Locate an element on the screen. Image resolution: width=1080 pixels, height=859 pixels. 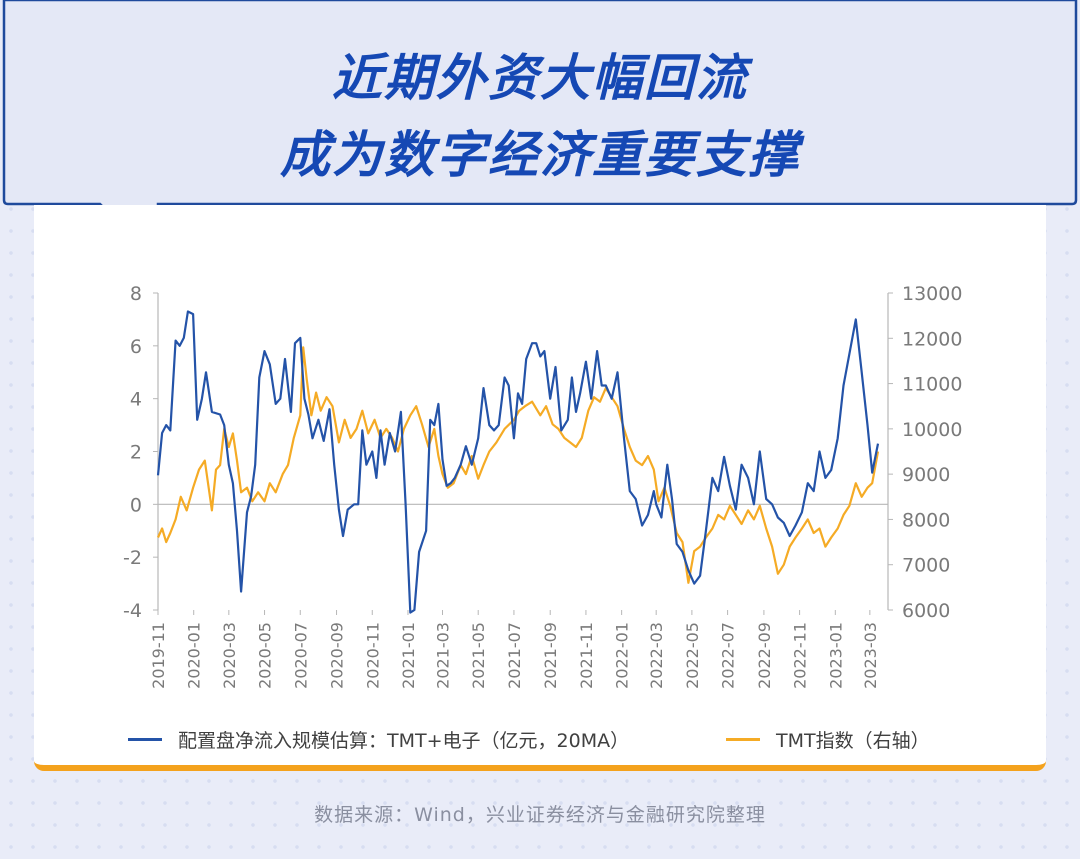
x-tick-label: 2020-07 is located at coordinates (300, 655).